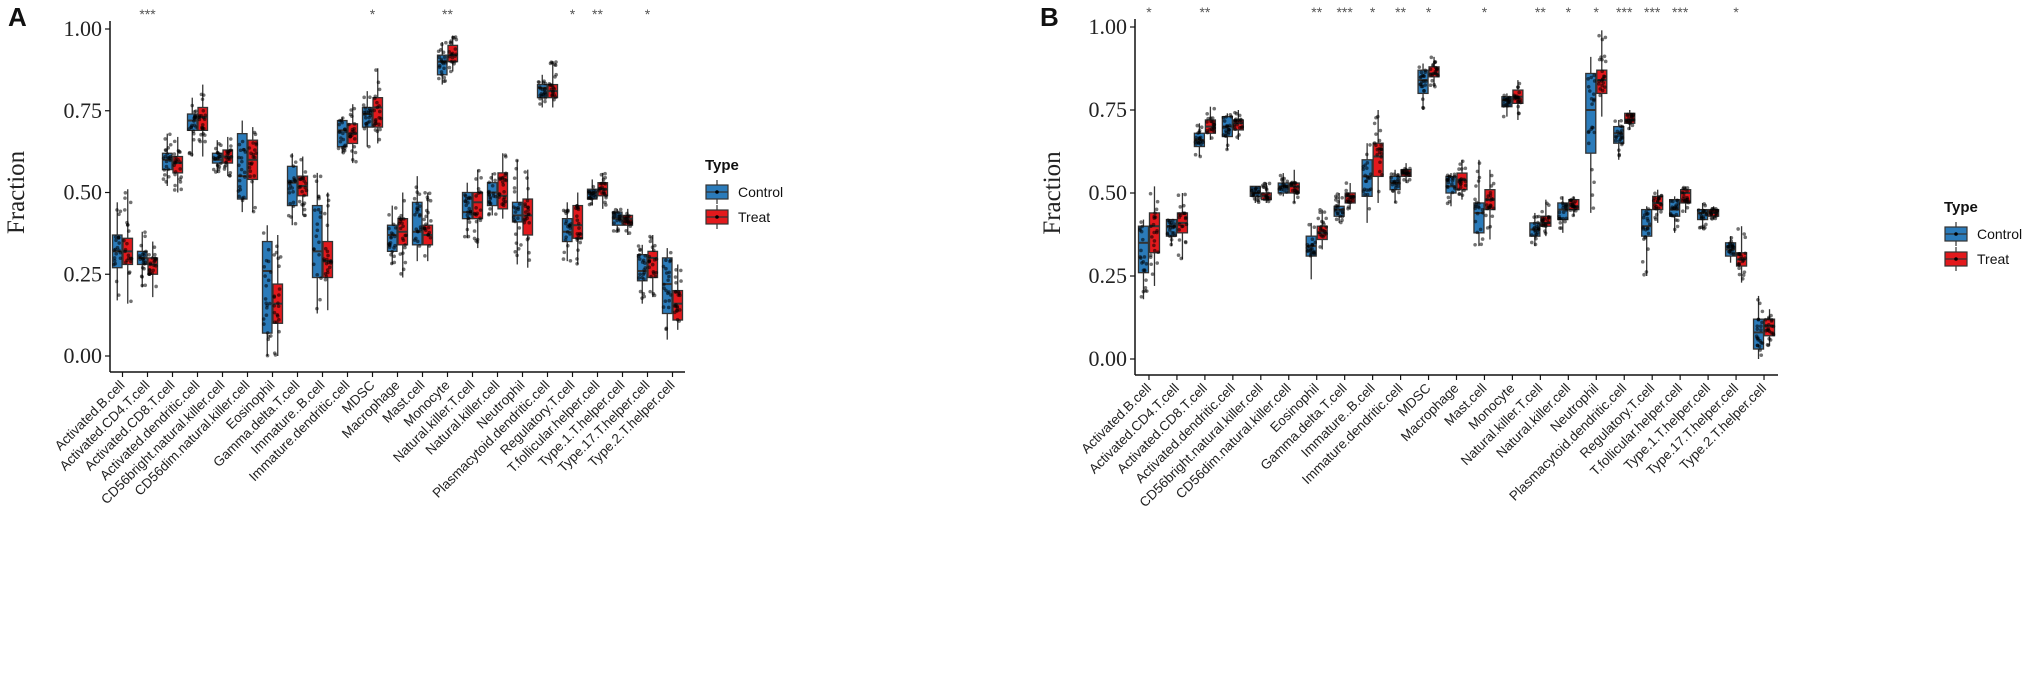 This screenshot has height=683, width=2039. I want to click on y-tick-label: 0.00, so click(83, 355).